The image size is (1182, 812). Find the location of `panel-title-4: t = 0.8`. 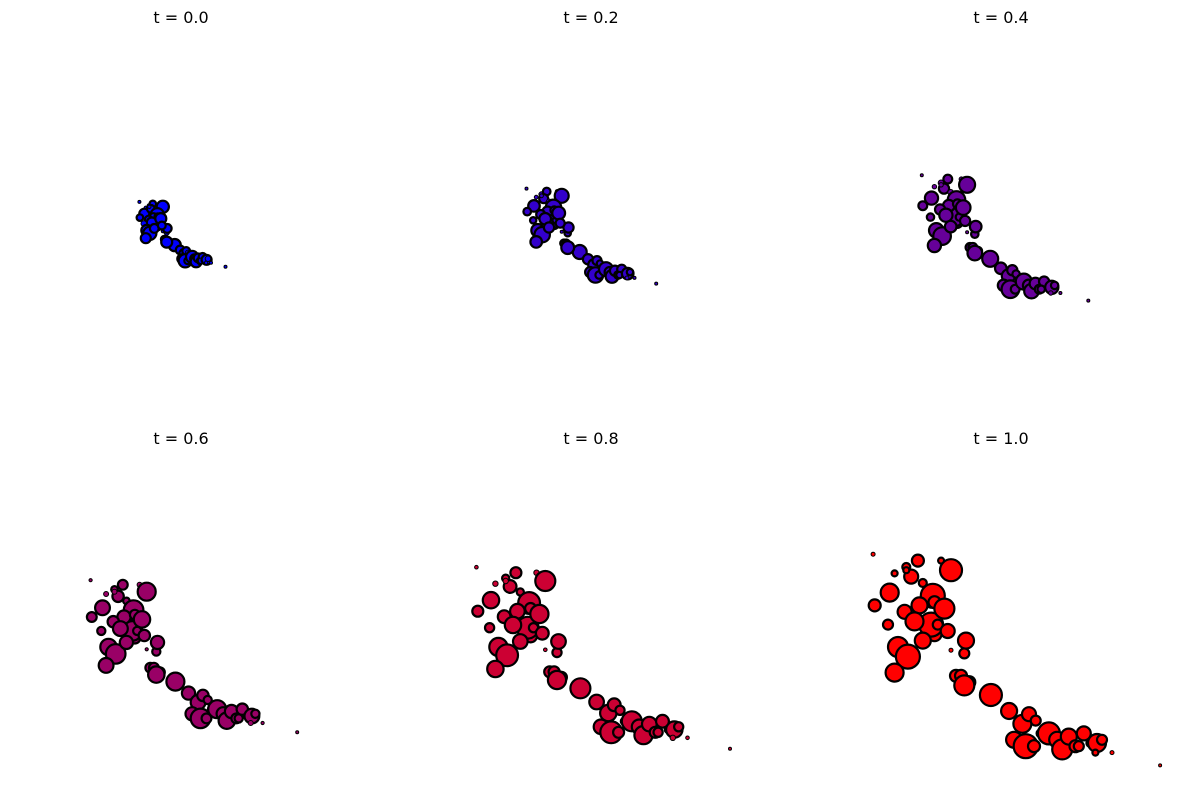

panel-title-4: t = 0.8 is located at coordinates (590, 438).